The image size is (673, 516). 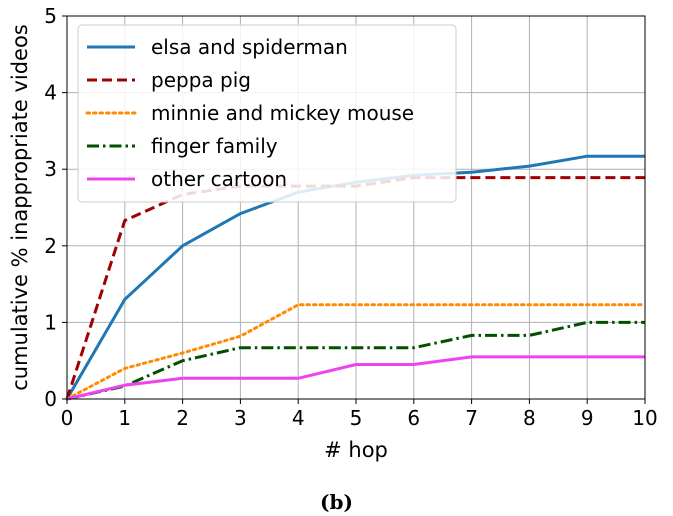 What do you see at coordinates (50, 16) in the screenshot?
I see `y-tick-label: 5` at bounding box center [50, 16].